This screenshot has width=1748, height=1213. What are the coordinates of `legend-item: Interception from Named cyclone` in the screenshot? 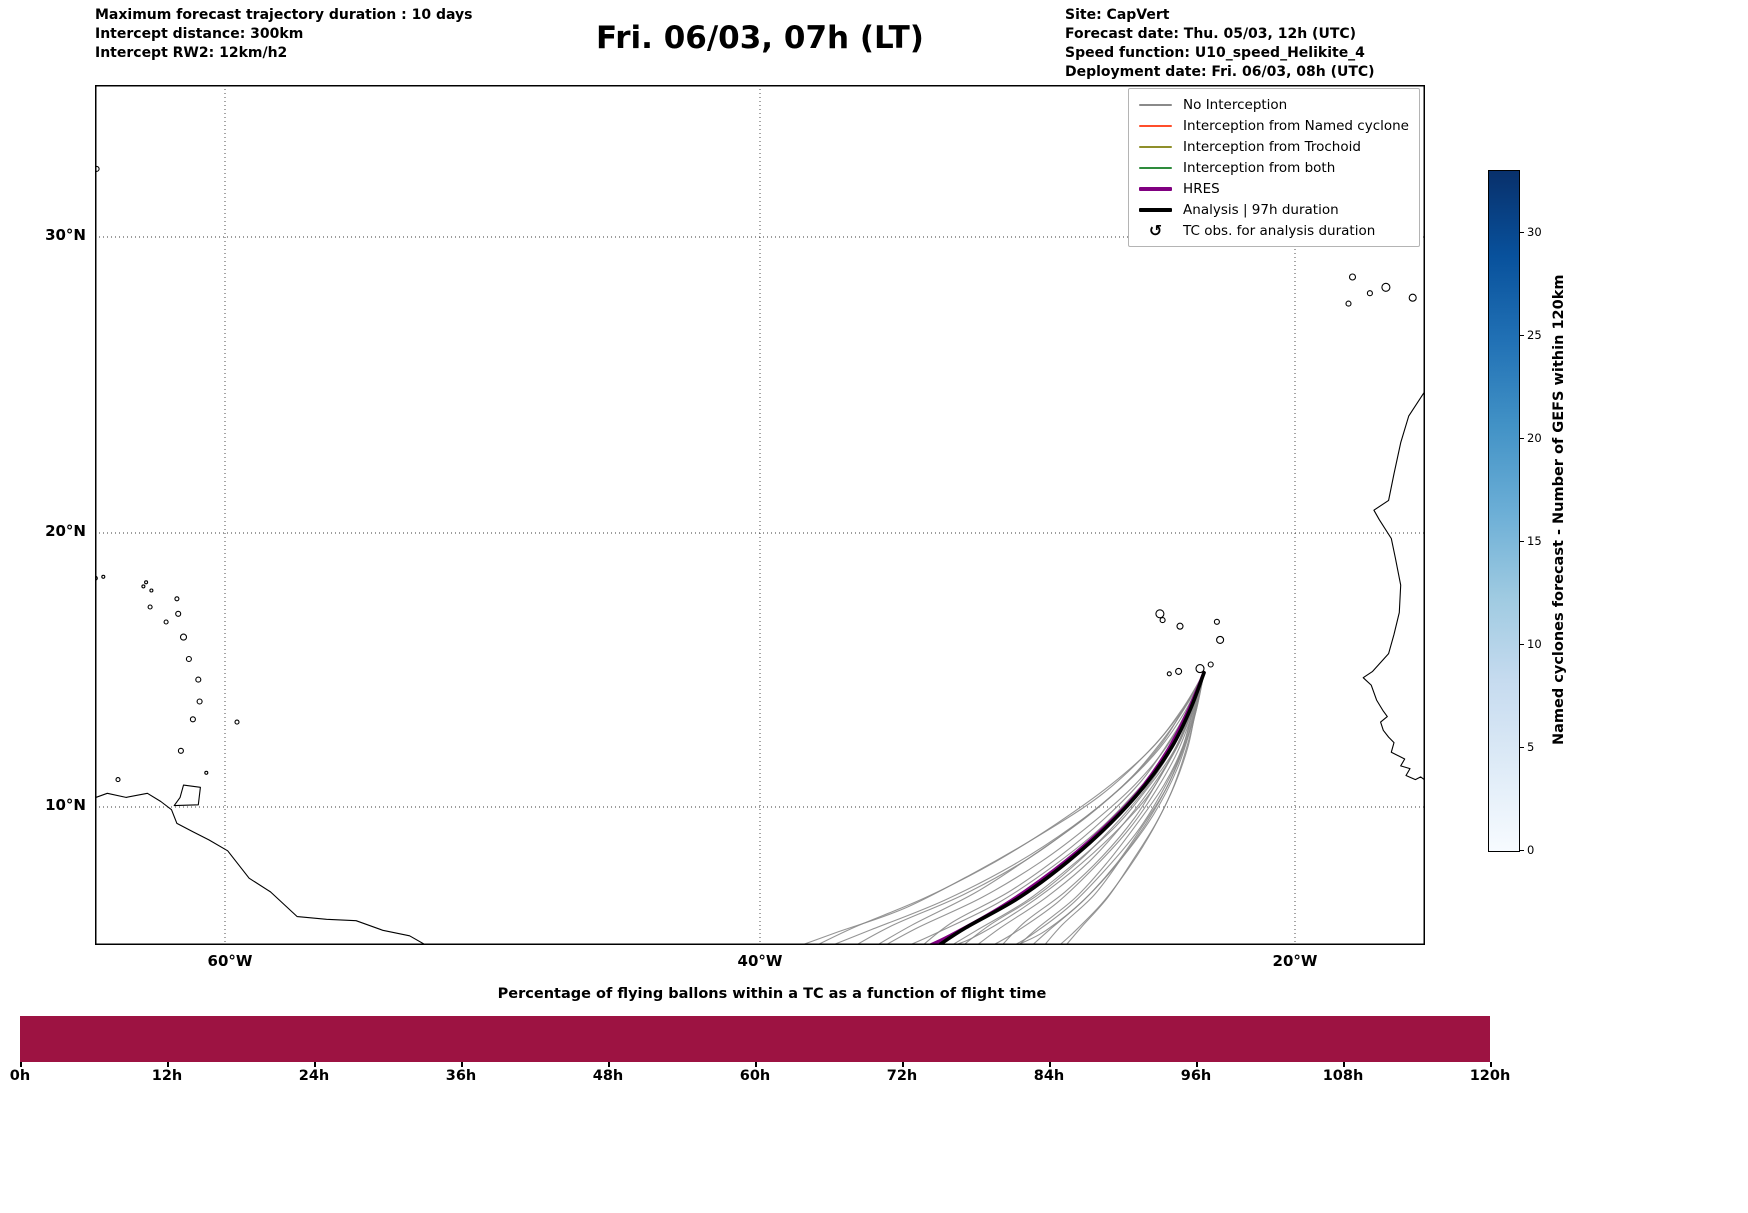 It's located at (1274, 125).